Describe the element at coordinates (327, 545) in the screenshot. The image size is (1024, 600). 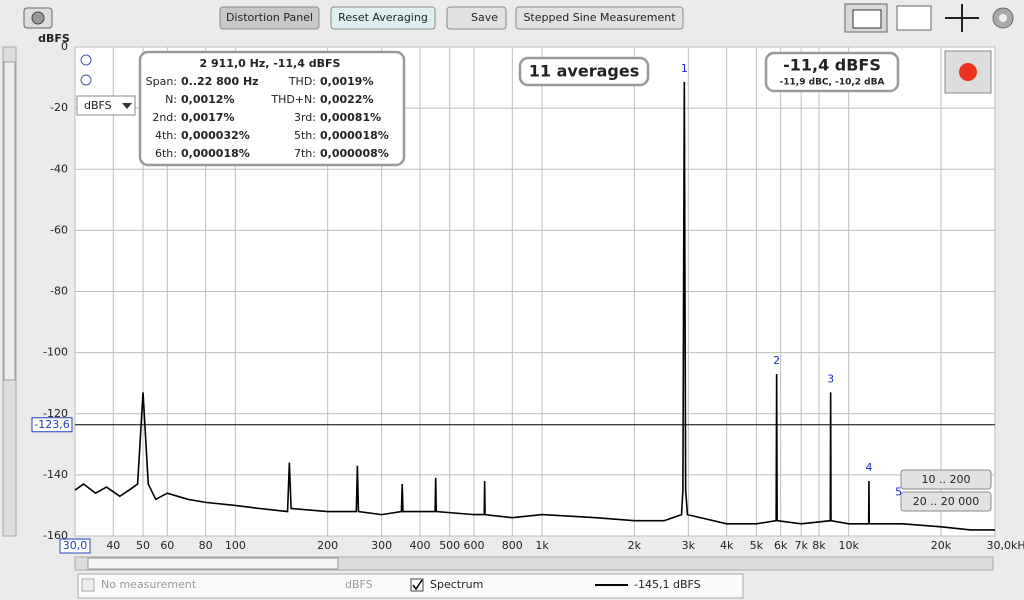
I see `x-tick-label: 200` at that location.